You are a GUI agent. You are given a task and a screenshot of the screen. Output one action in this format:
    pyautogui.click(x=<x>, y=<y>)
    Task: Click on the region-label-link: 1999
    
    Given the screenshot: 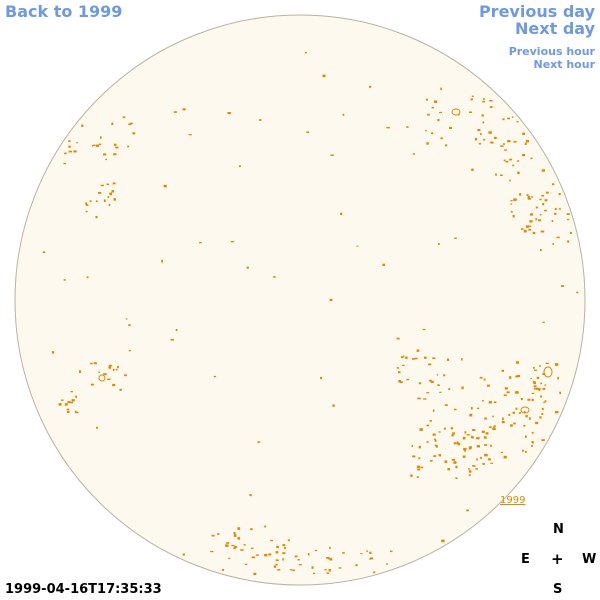 What is the action you would take?
    pyautogui.click(x=513, y=500)
    